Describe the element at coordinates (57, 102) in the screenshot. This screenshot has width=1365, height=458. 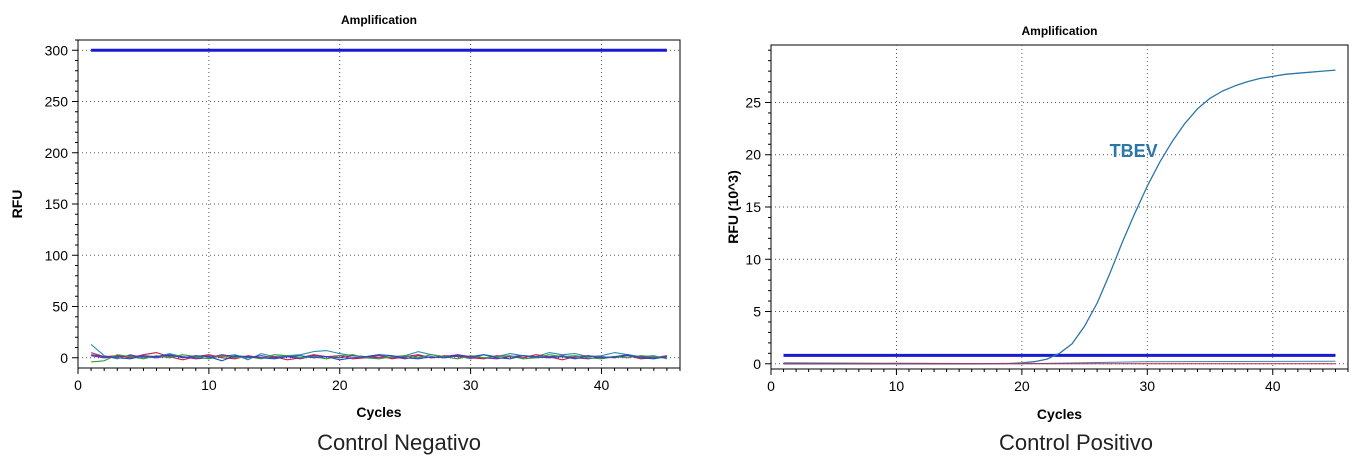
I see `y-tick-label: 250` at that location.